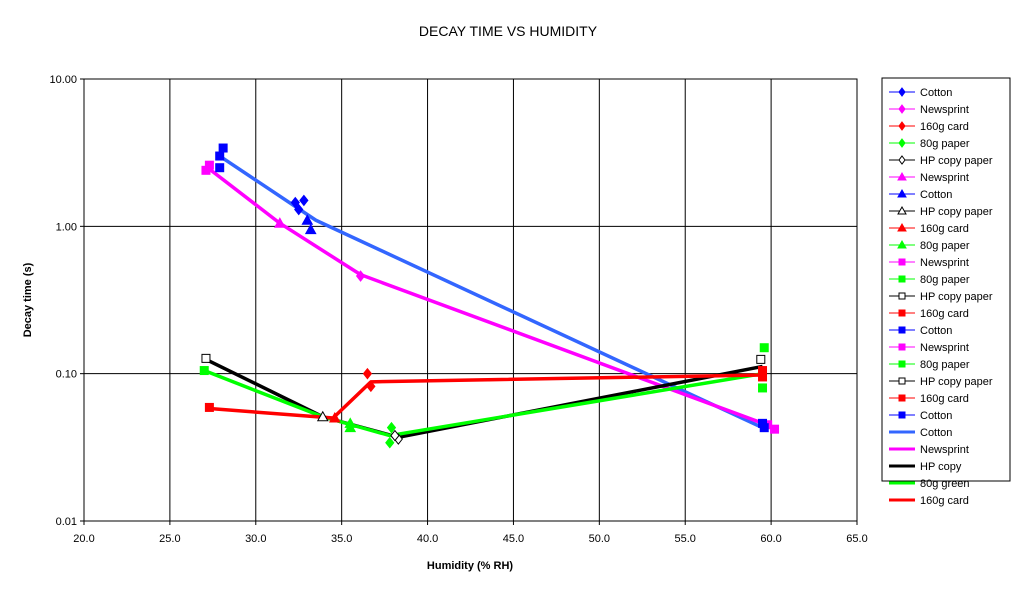  I want to click on x-tick-label: 45.0, so click(513, 539).